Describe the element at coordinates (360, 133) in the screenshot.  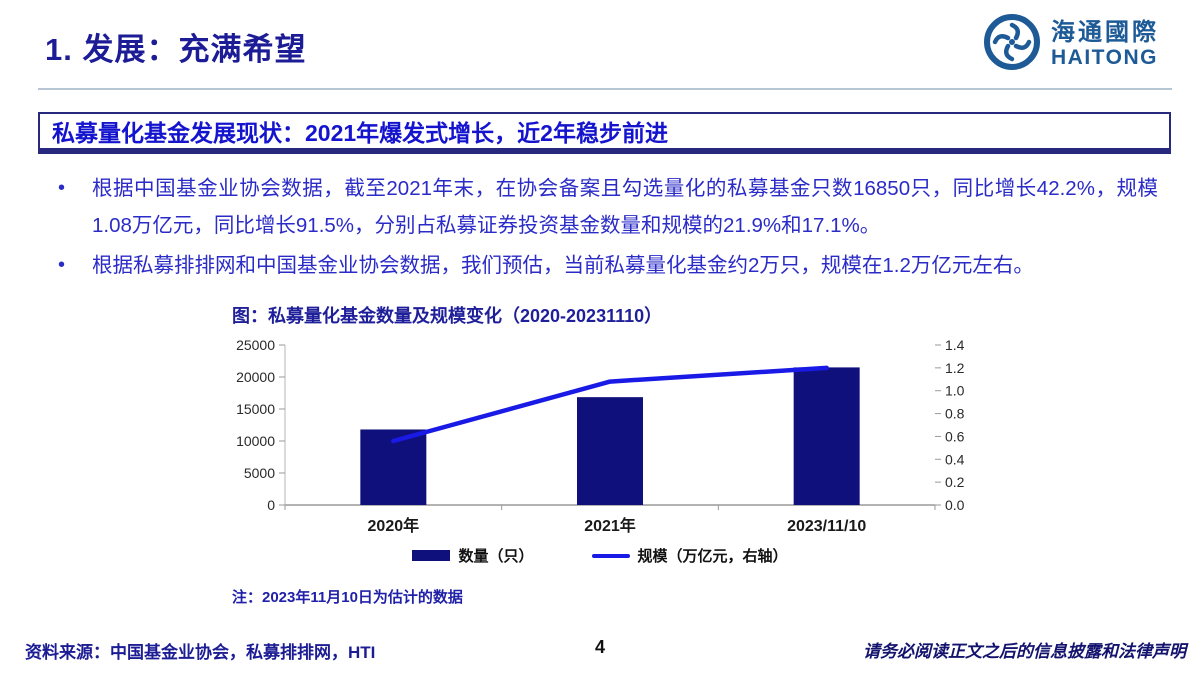
I see `section-banner-text: 私募量化基金发展现状：2021年爆发式增长，近2年稳步前进` at that location.